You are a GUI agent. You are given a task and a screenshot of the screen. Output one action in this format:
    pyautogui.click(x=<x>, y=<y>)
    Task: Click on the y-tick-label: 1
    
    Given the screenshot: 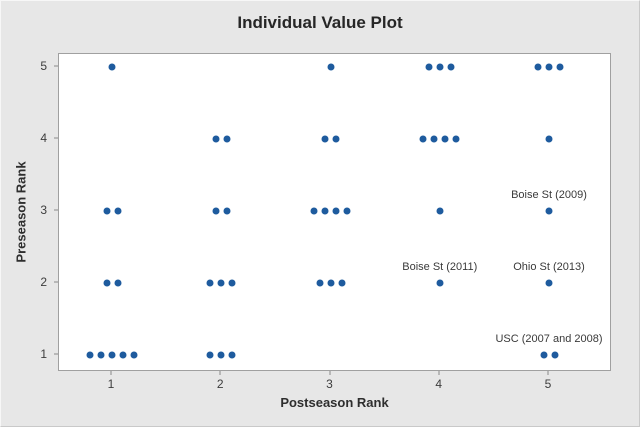 What is the action you would take?
    pyautogui.click(x=43, y=354)
    